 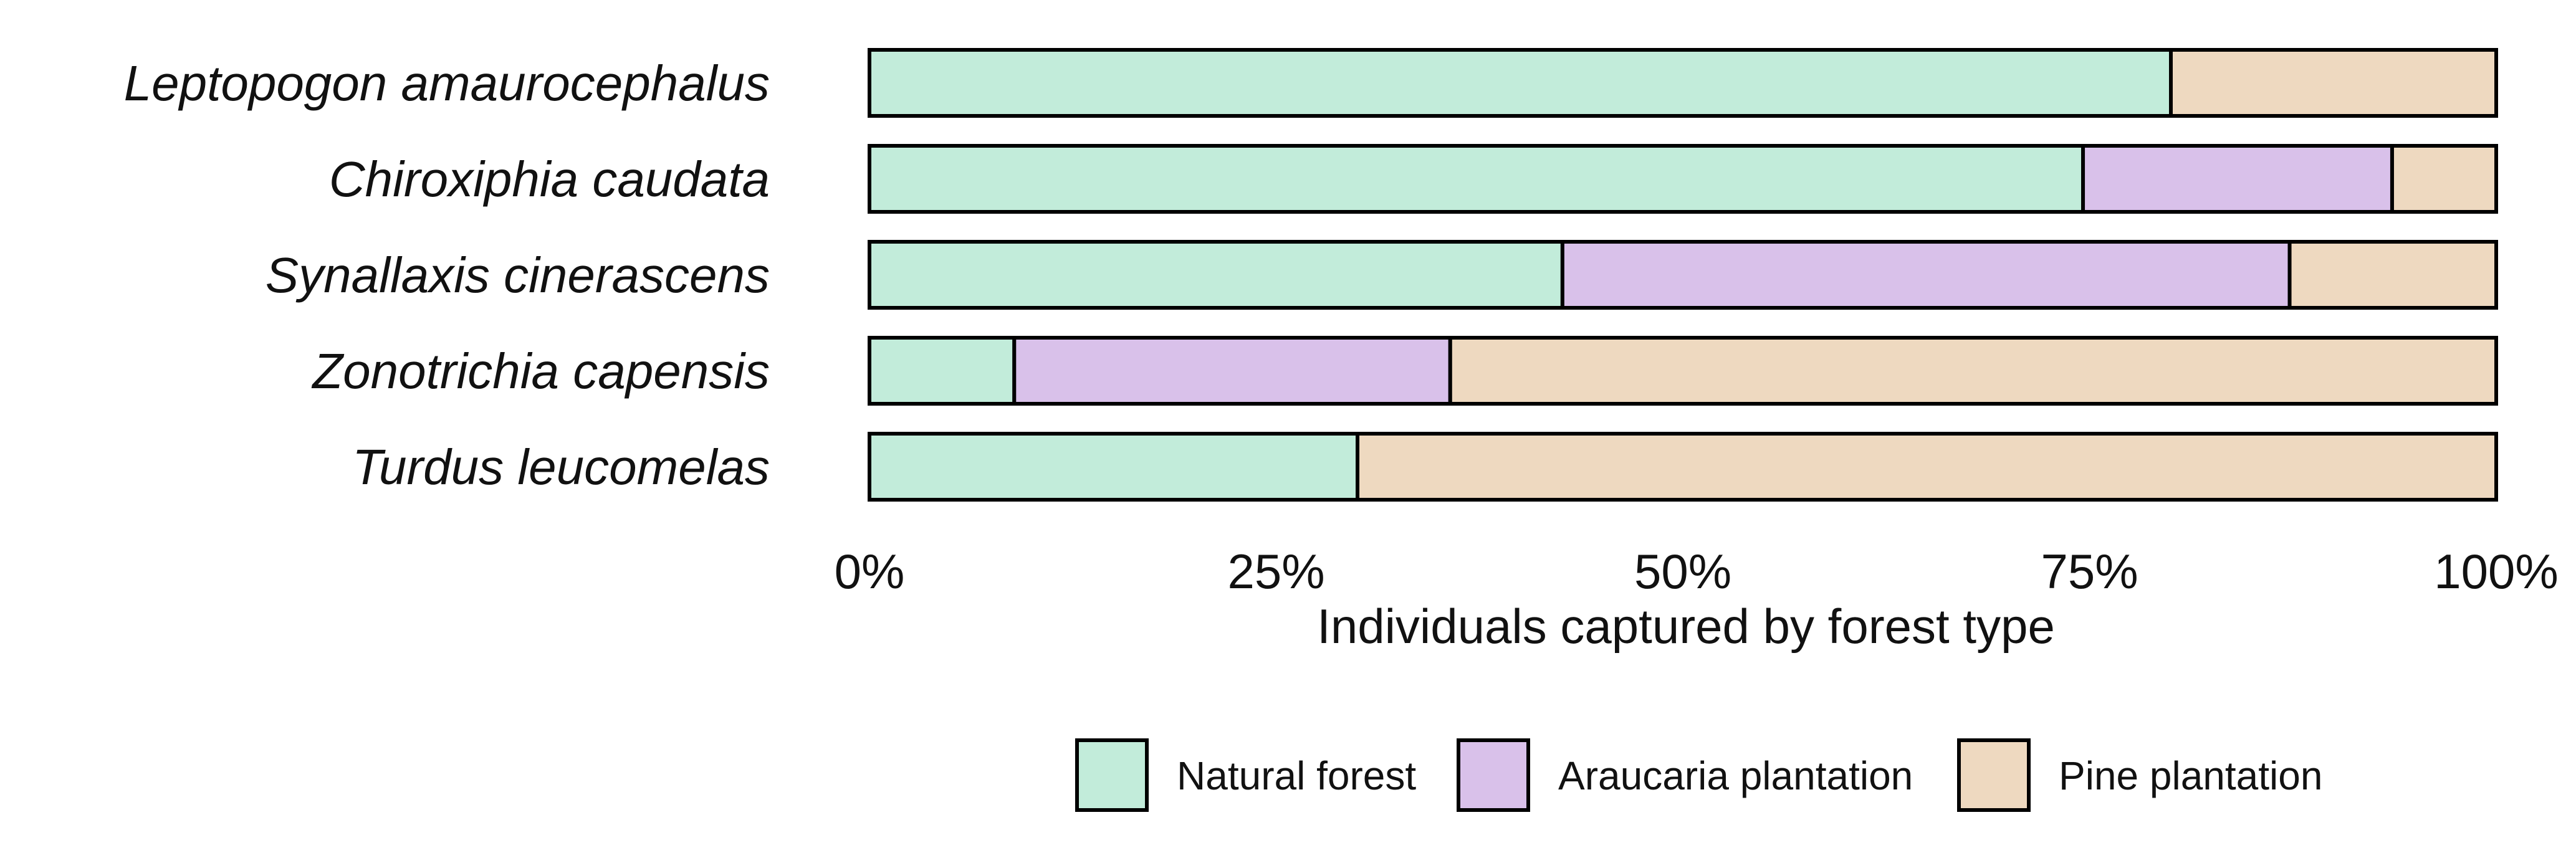 I want to click on x-tick-label: 0%, so click(x=870, y=571).